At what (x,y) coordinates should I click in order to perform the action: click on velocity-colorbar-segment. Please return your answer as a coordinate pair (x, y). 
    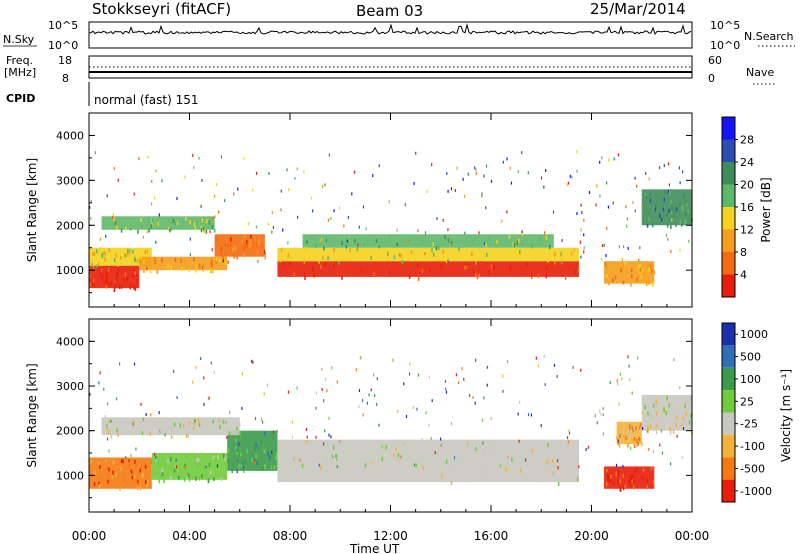
    Looking at the image, I should click on (728, 334).